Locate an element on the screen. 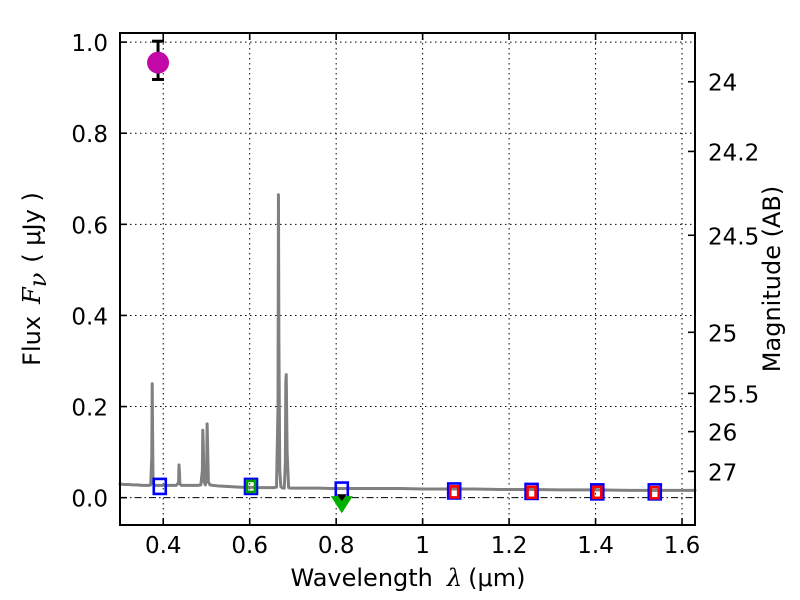 This screenshot has height=600, width=800. x-tick-label-0.4: 0.4 is located at coordinates (163, 546).